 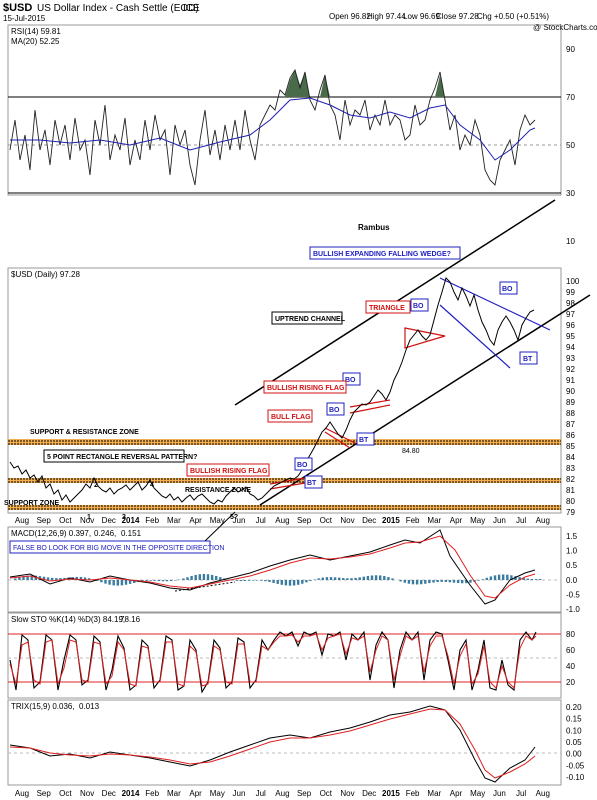 I want to click on sto-d-line, so click(x=273, y=661).